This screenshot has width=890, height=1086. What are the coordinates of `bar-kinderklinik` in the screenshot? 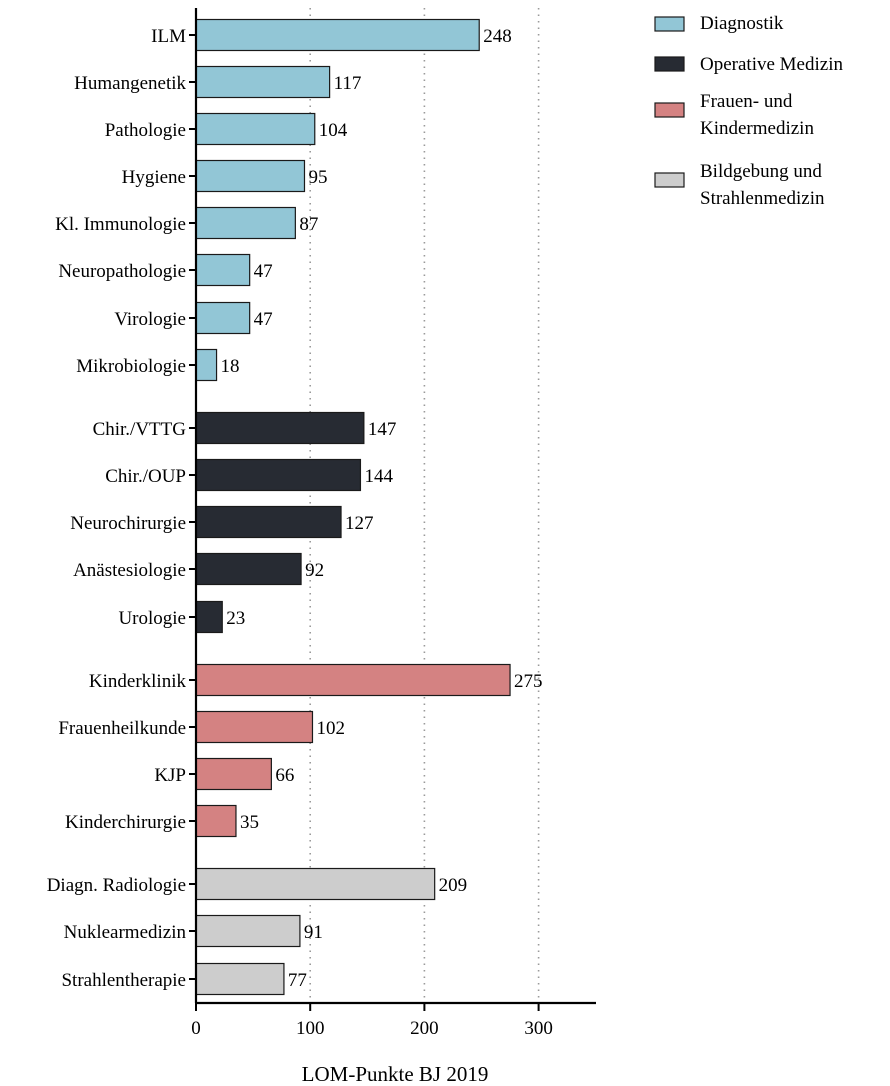 It's located at (353, 680).